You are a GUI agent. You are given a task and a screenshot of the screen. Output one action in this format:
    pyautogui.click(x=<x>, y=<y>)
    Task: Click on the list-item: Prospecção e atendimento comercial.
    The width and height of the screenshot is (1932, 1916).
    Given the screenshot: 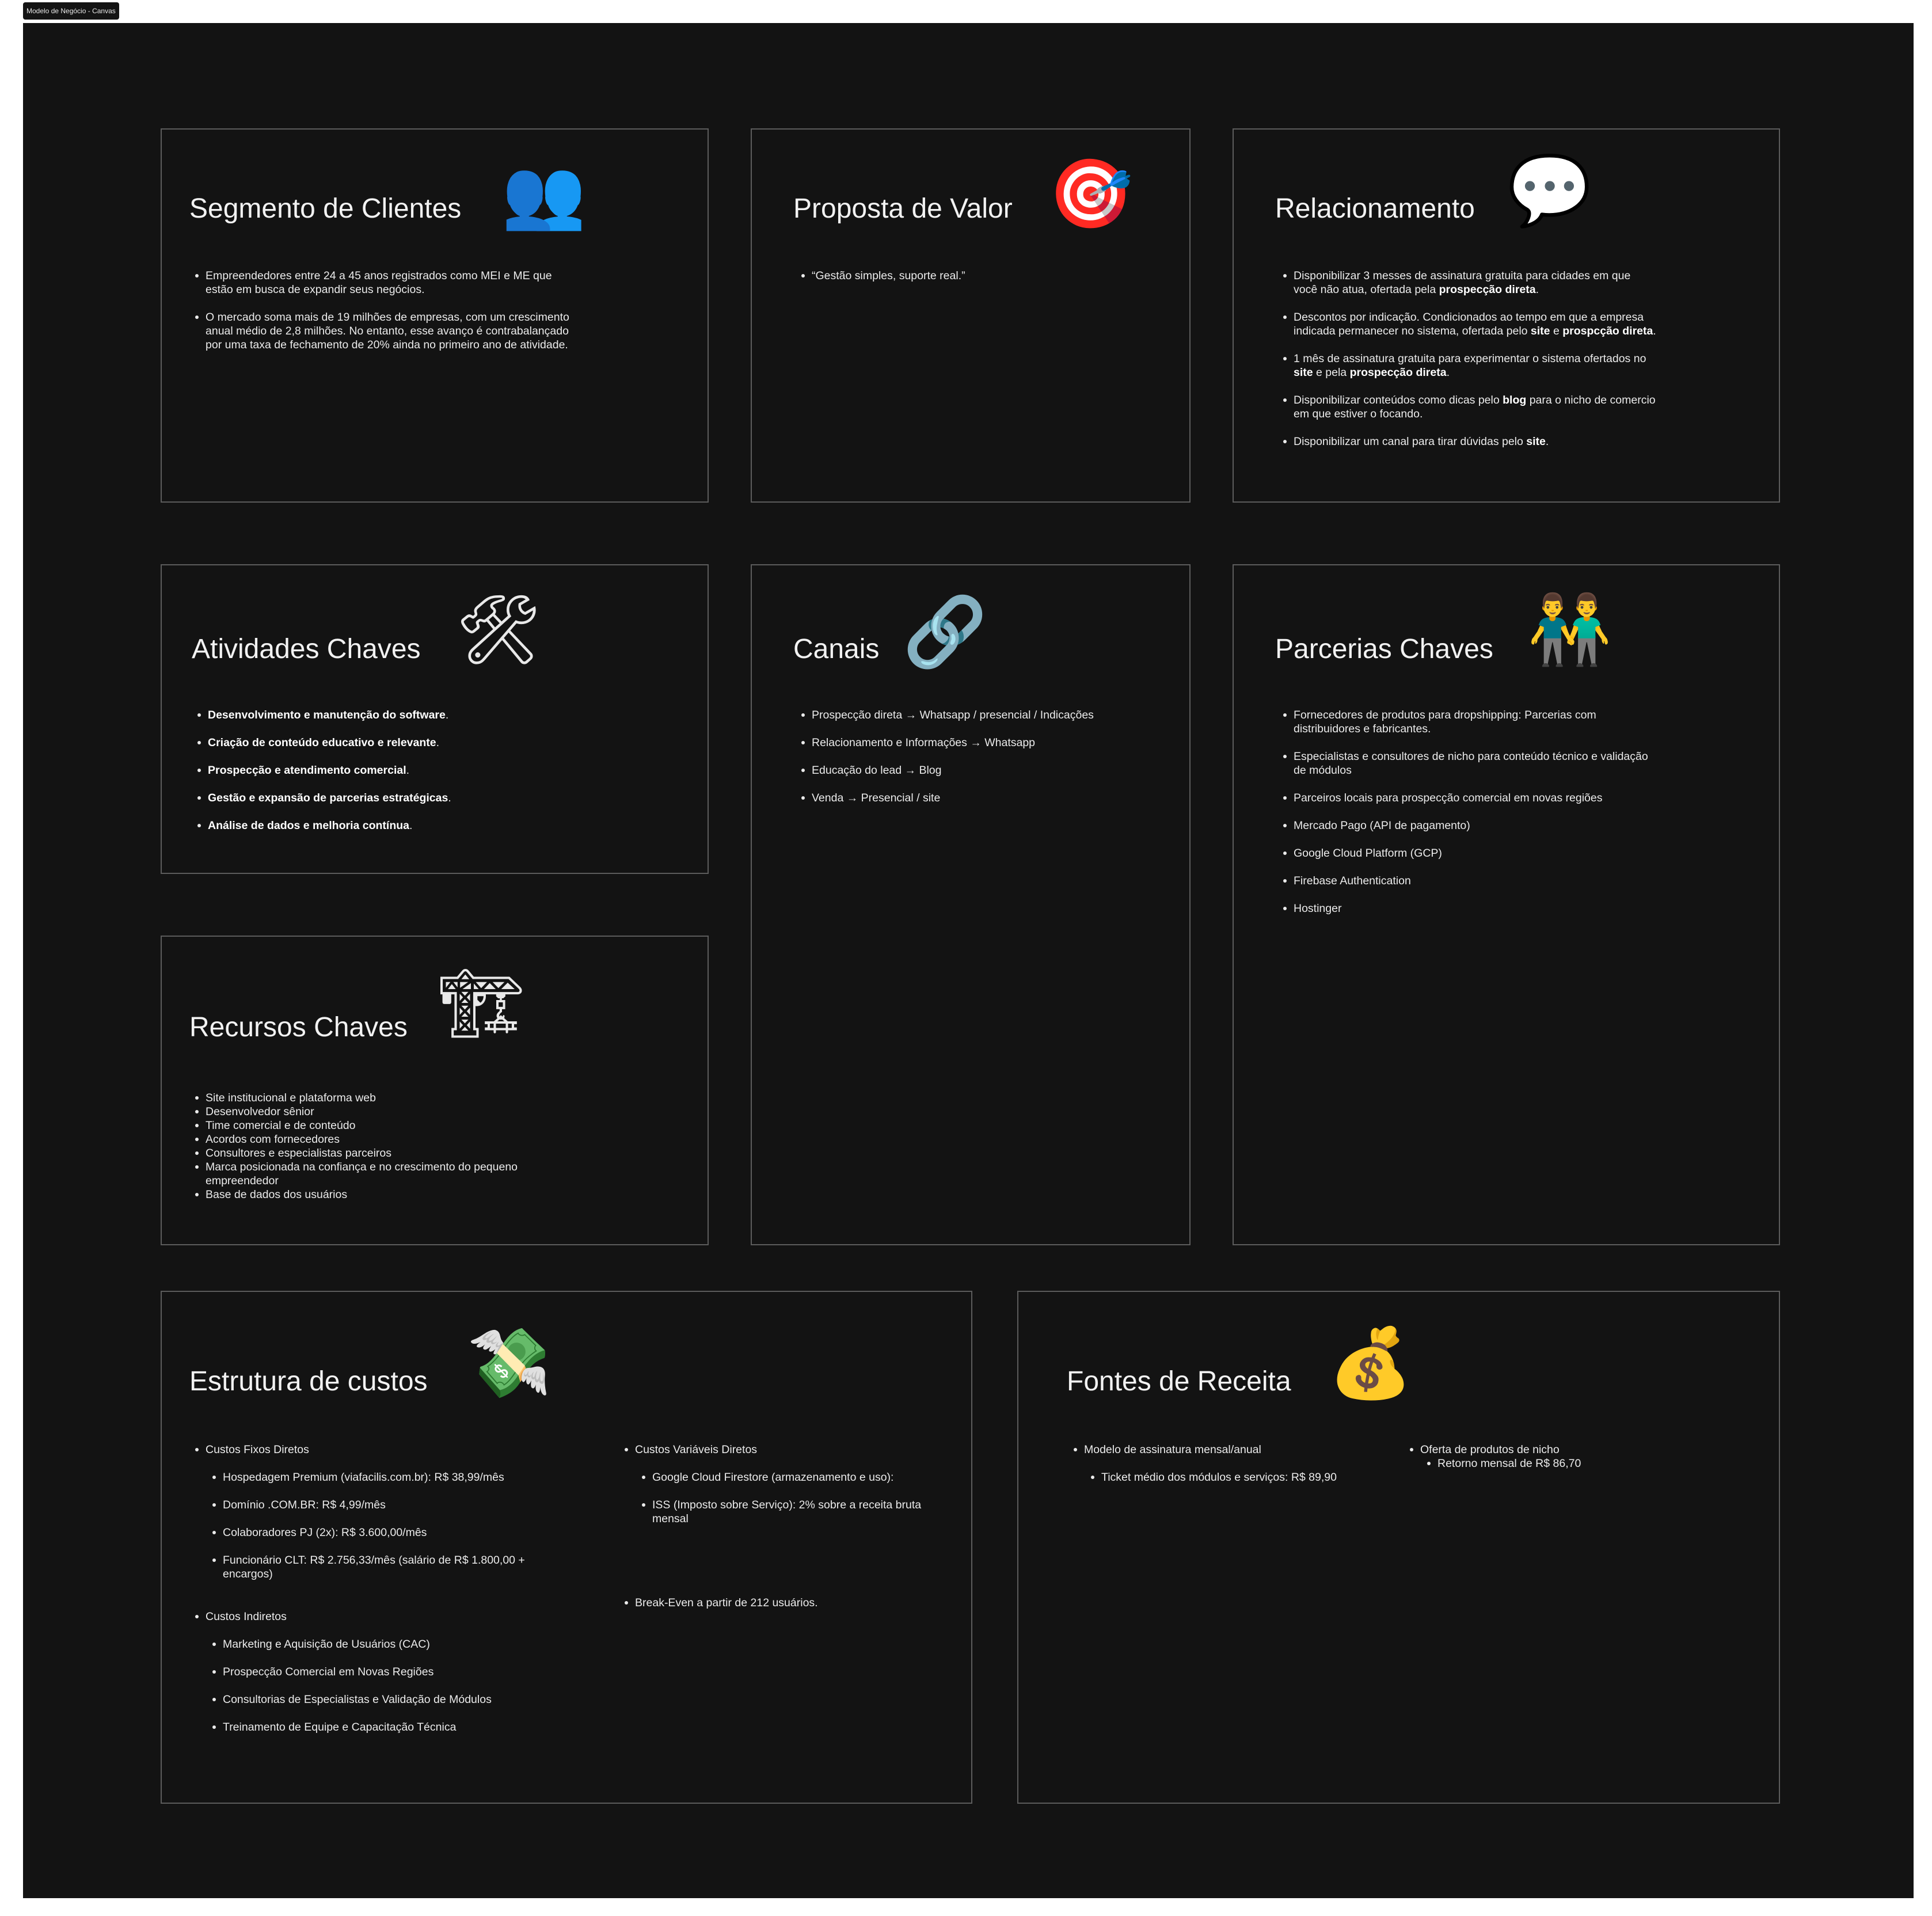 What is the action you would take?
    pyautogui.click(x=397, y=770)
    